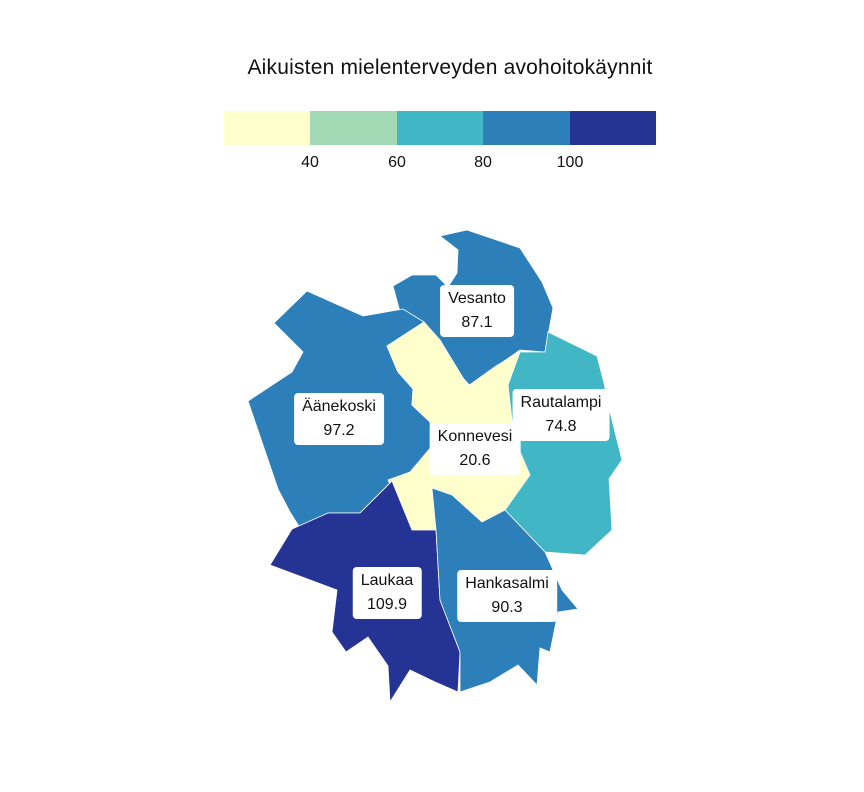  I want to click on label-rautalampi: Rautalampi 74.8, so click(561, 415).